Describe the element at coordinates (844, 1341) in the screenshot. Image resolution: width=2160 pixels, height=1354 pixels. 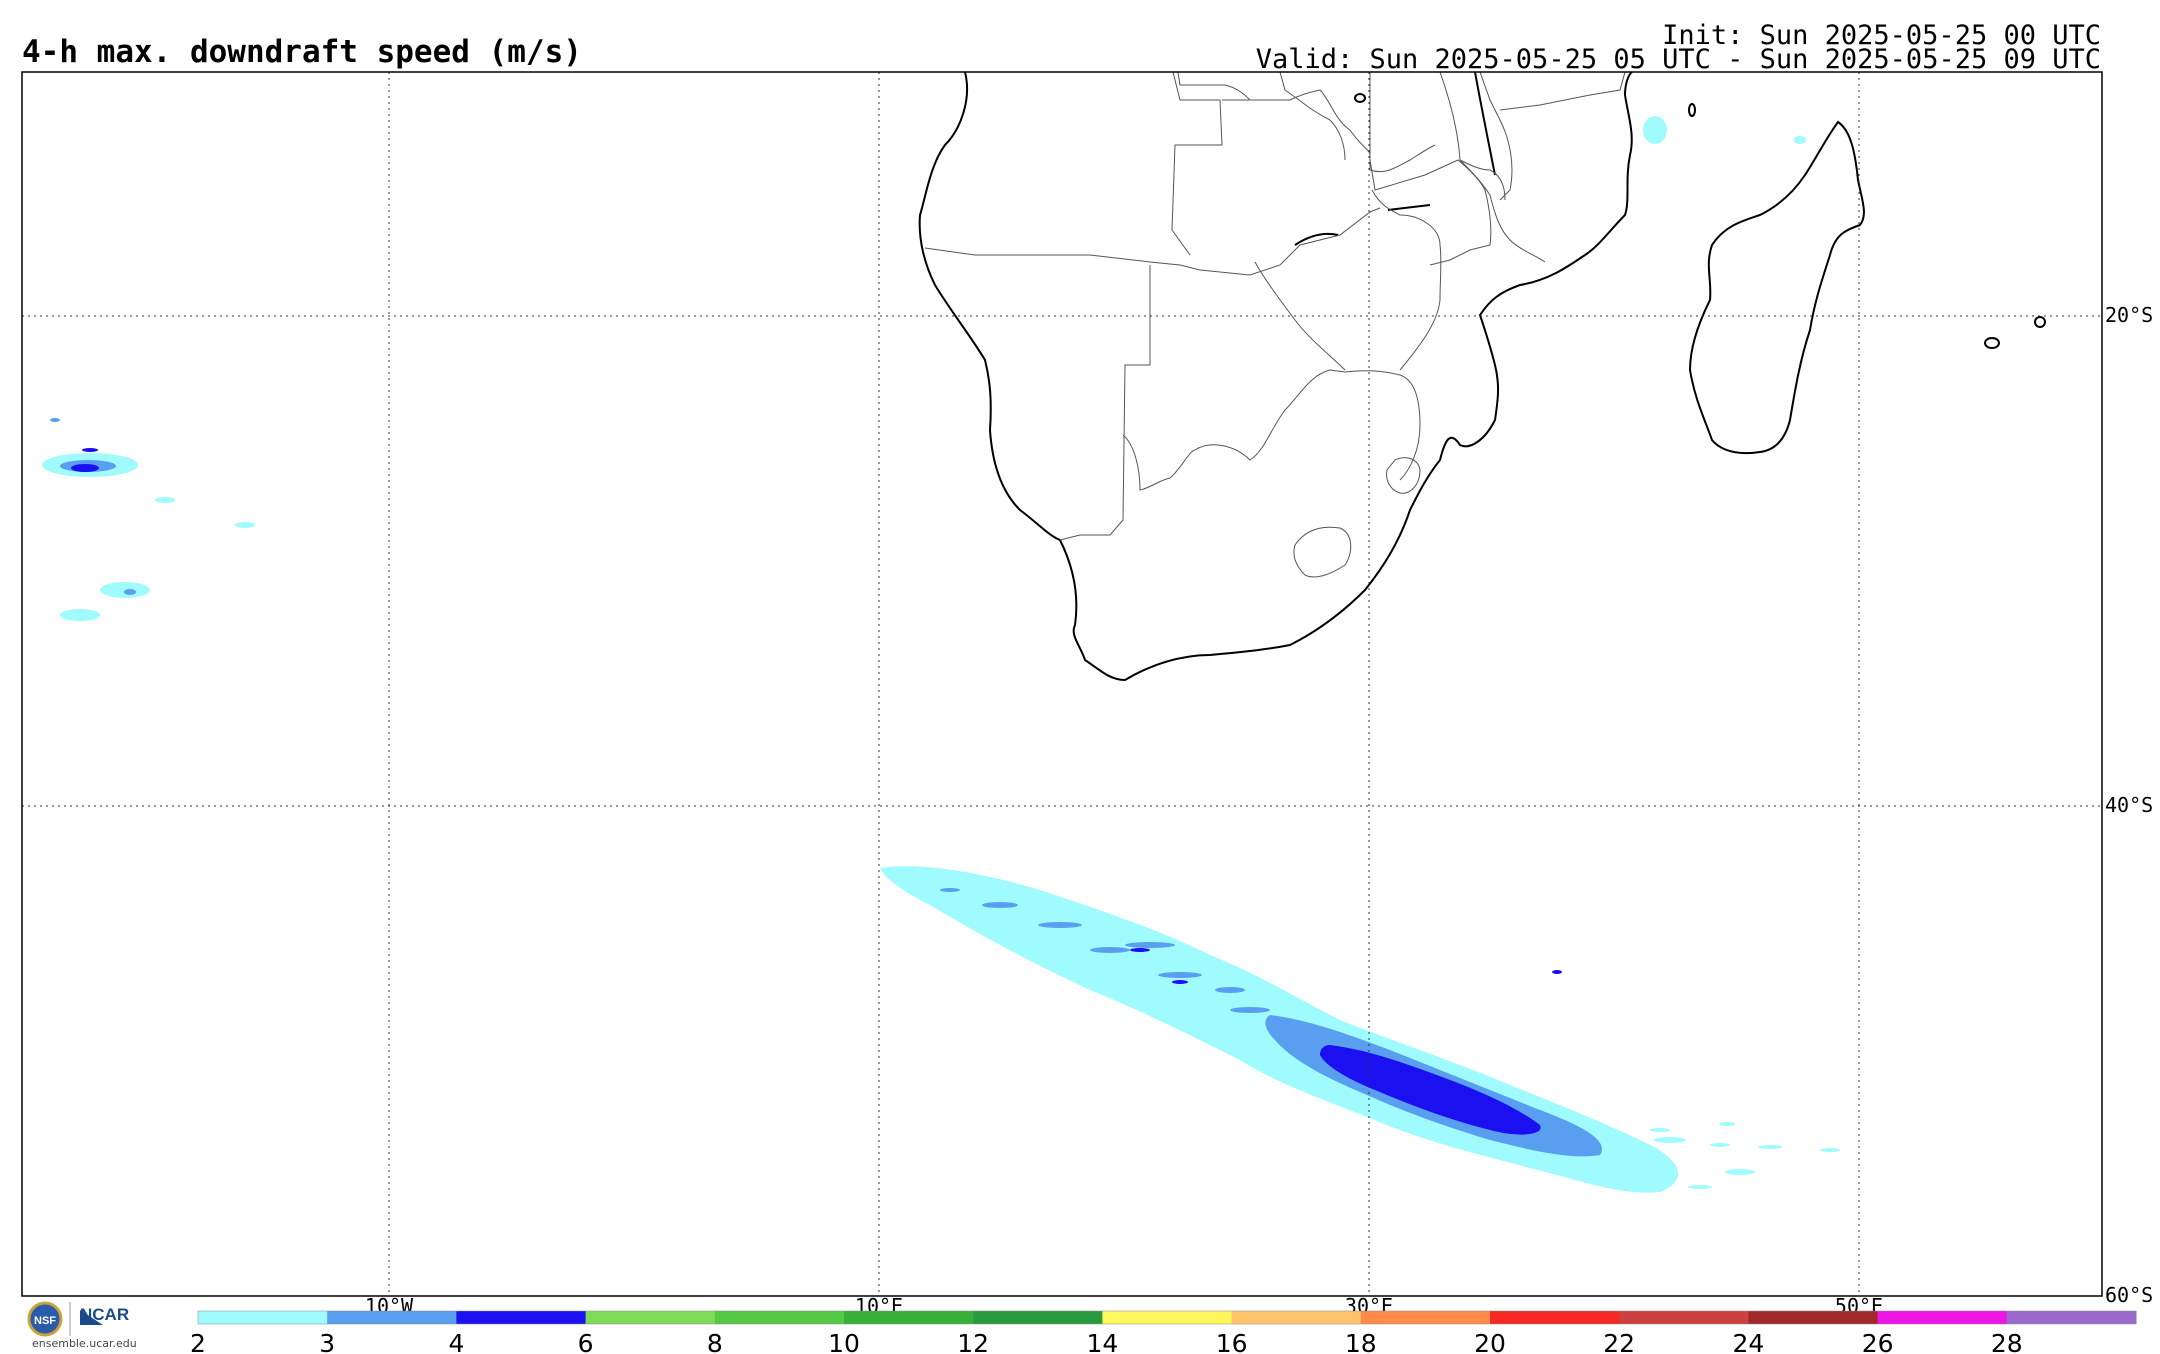
I see `colorbar-tick-label: 10` at that location.